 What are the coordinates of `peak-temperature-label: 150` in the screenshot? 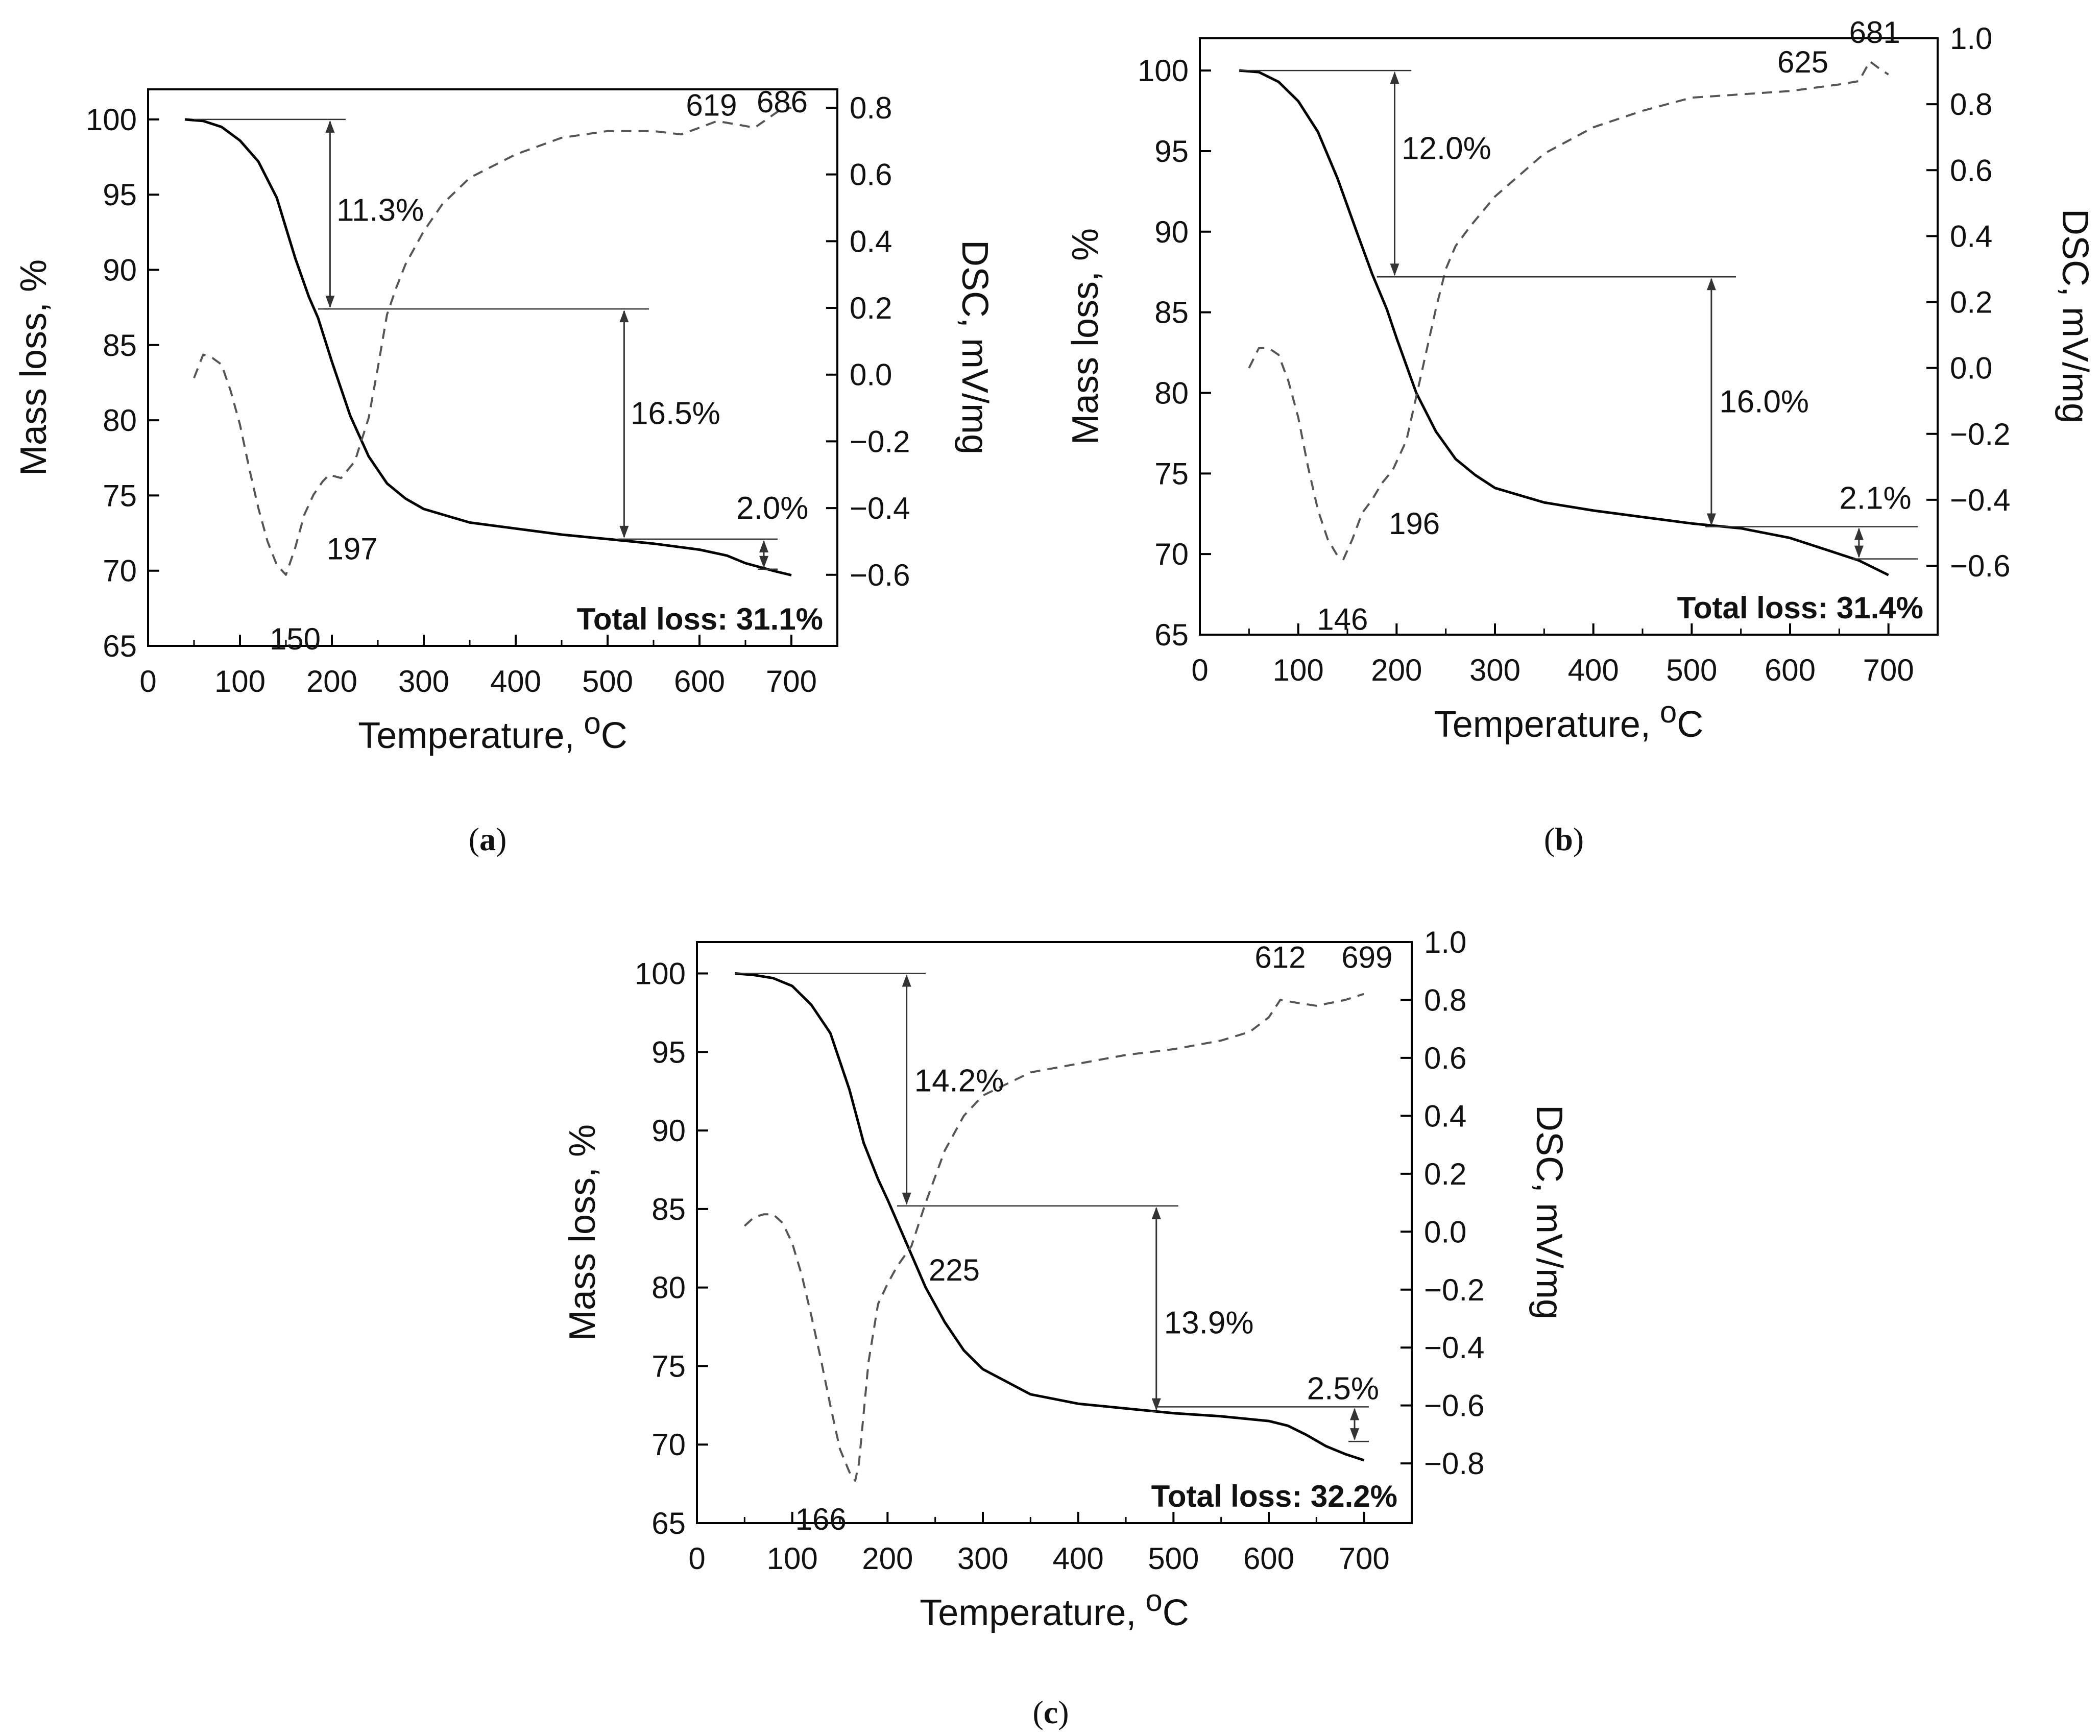 It's located at (295, 639).